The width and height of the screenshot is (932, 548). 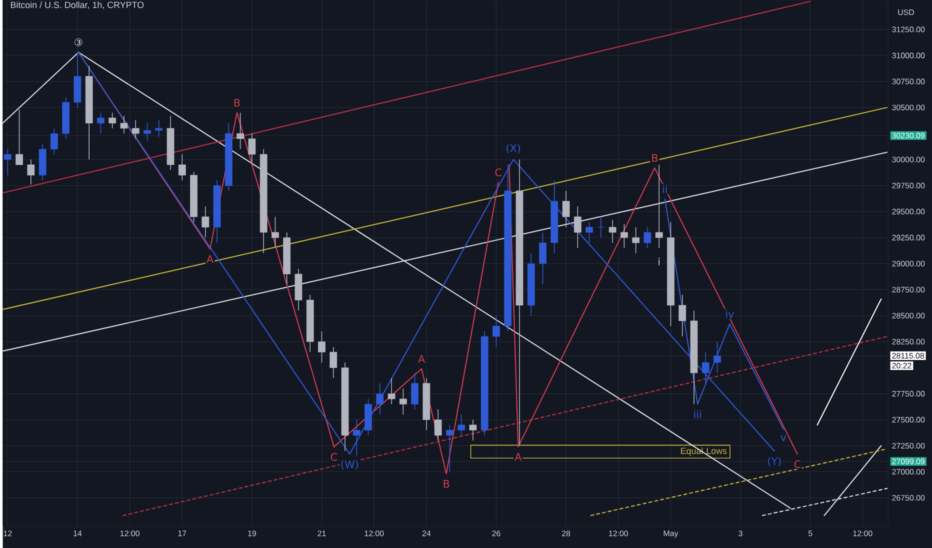 I want to click on annotation: Equal Lows, so click(x=704, y=451).